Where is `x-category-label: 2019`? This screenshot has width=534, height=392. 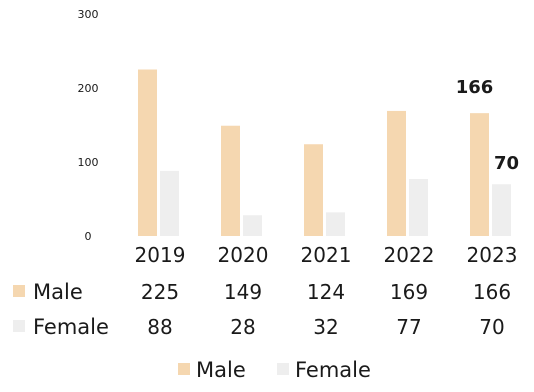 x-category-label: 2019 is located at coordinates (160, 255).